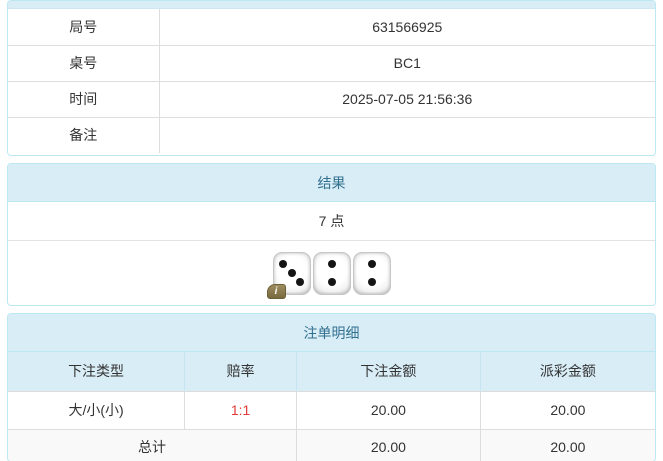  I want to click on remark-value, so click(407, 134).